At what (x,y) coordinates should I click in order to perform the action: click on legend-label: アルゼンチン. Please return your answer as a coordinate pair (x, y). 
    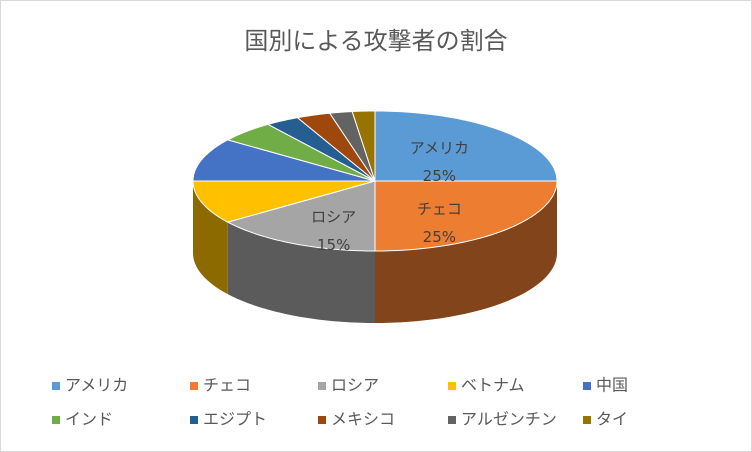
    Looking at the image, I should click on (509, 419).